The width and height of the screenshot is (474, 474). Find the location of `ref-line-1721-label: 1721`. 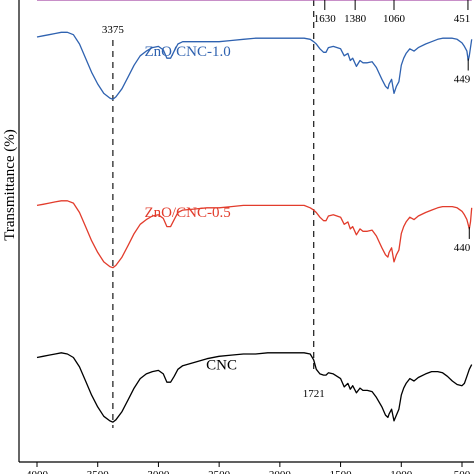

ref-line-1721-label: 1721 is located at coordinates (314, 394).